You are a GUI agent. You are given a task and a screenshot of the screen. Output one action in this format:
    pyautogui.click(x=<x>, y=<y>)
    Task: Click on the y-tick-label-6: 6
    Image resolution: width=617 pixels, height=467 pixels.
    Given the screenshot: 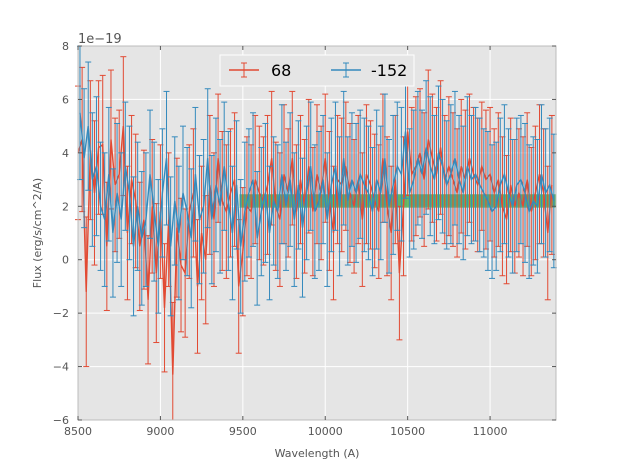 What is the action you would take?
    pyautogui.click(x=65, y=99)
    